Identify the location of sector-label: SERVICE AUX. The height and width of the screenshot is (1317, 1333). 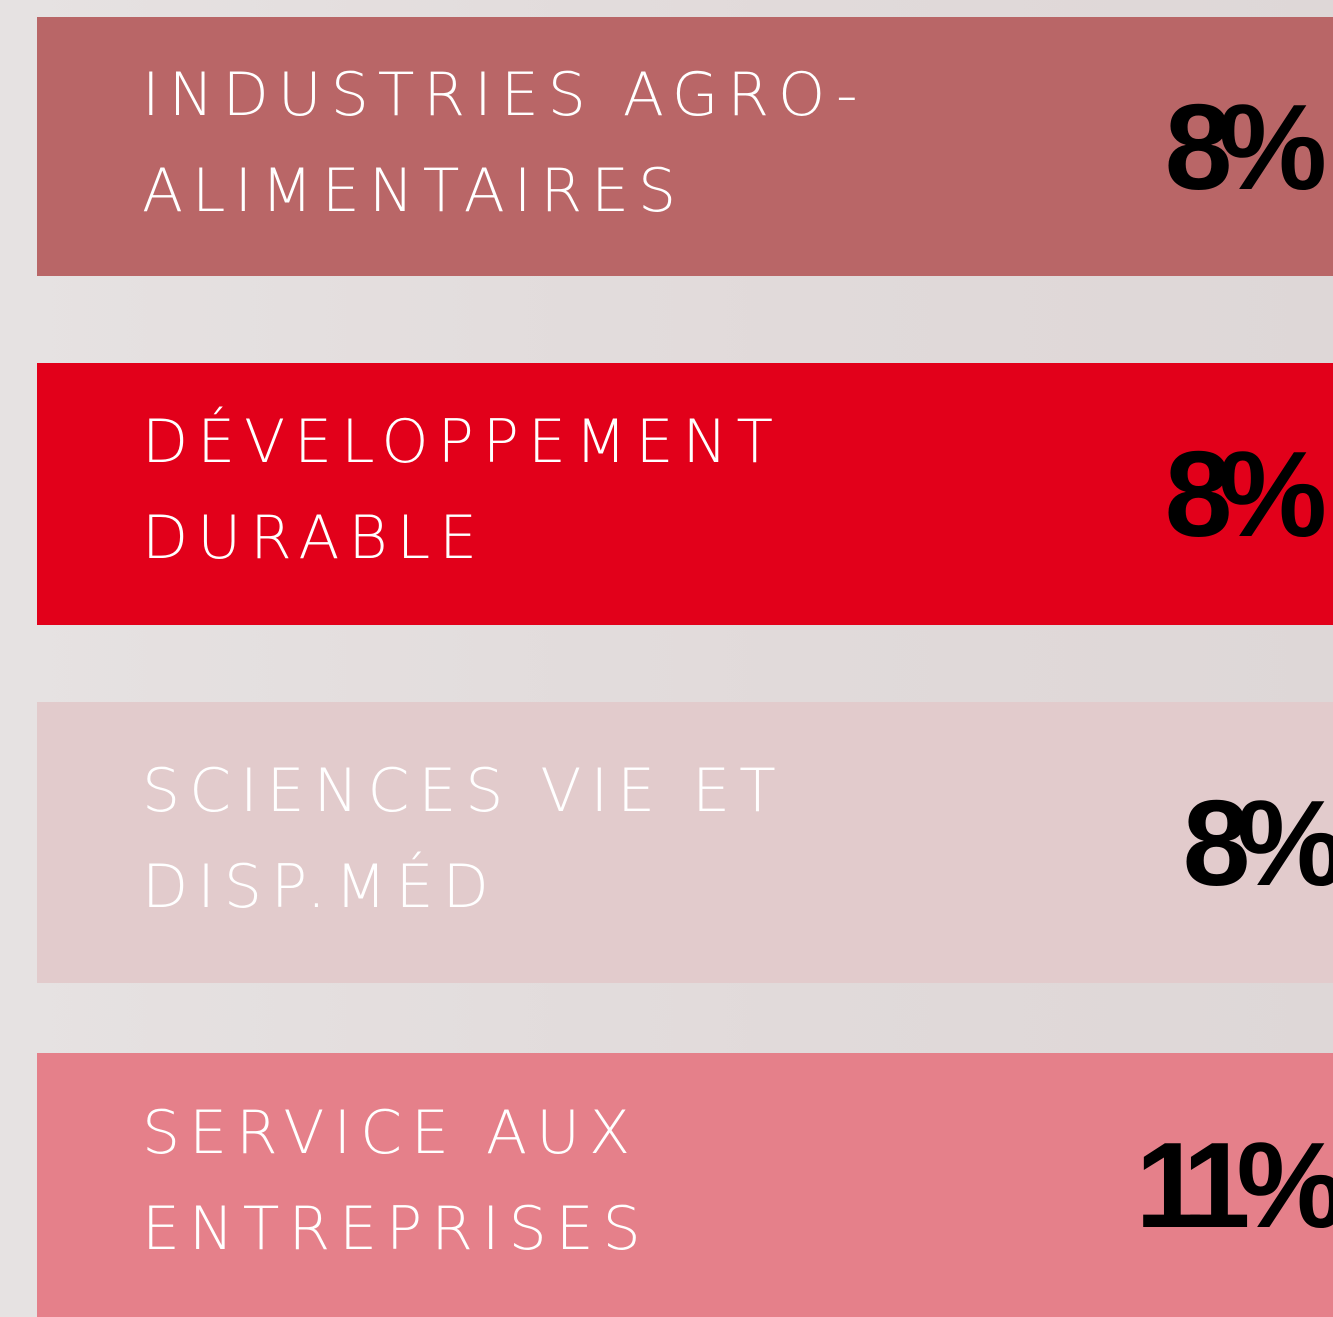
(391, 1133).